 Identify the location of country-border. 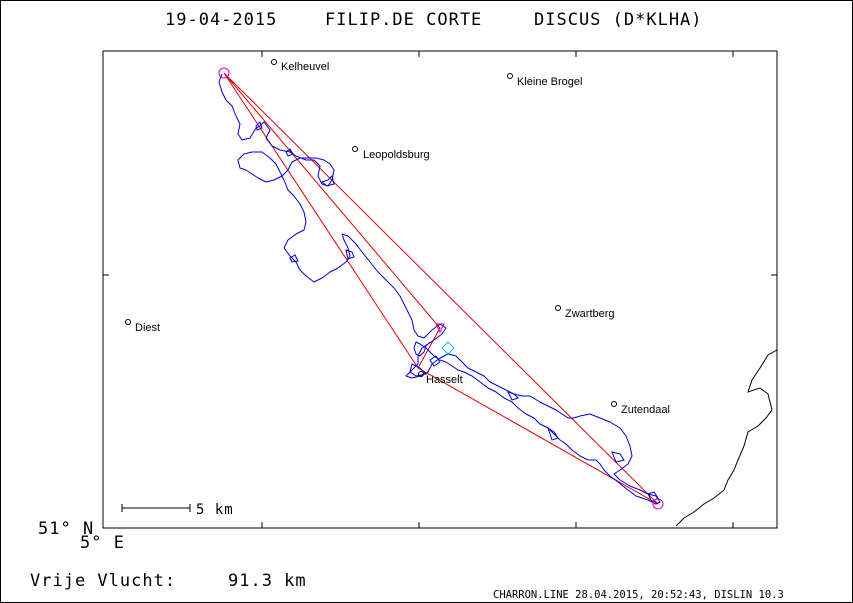
(726, 438).